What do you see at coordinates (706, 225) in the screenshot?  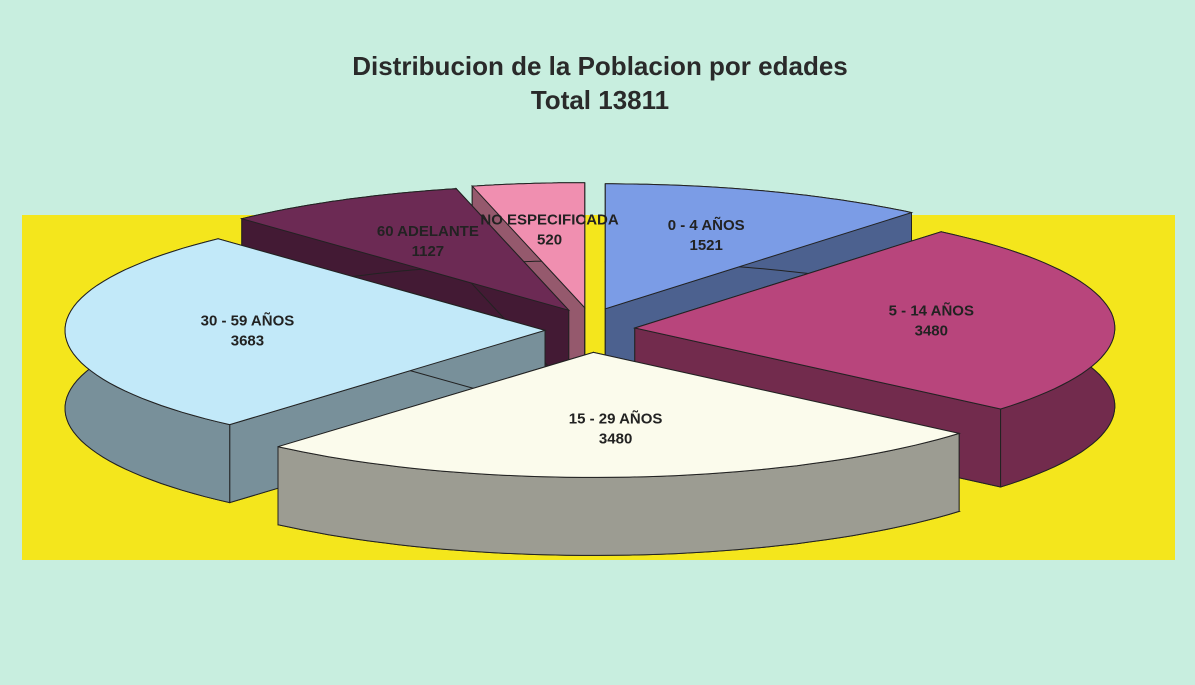 I see `data-label-category: 0 - 4 AÑOS` at bounding box center [706, 225].